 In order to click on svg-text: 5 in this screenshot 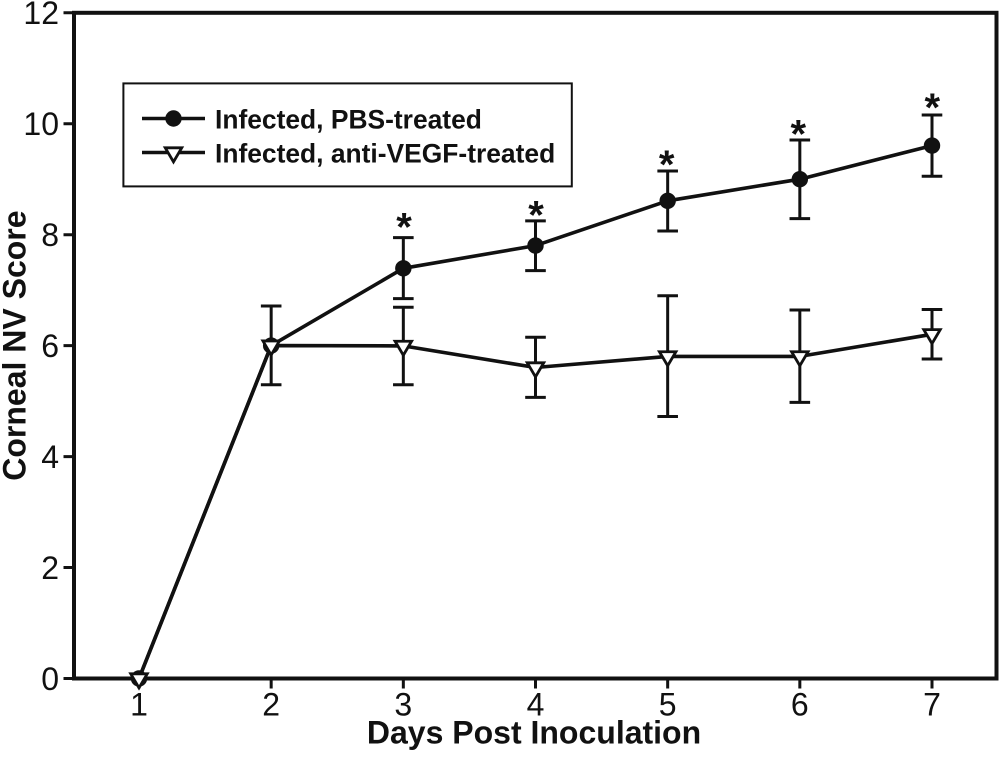, I will do `click(668, 704)`.